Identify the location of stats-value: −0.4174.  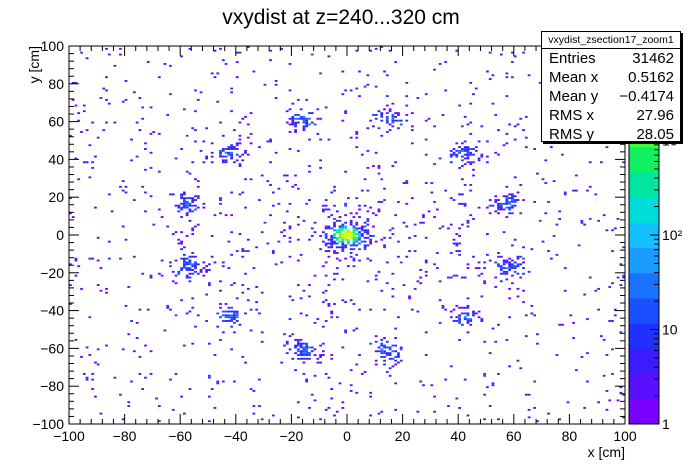
(646, 96).